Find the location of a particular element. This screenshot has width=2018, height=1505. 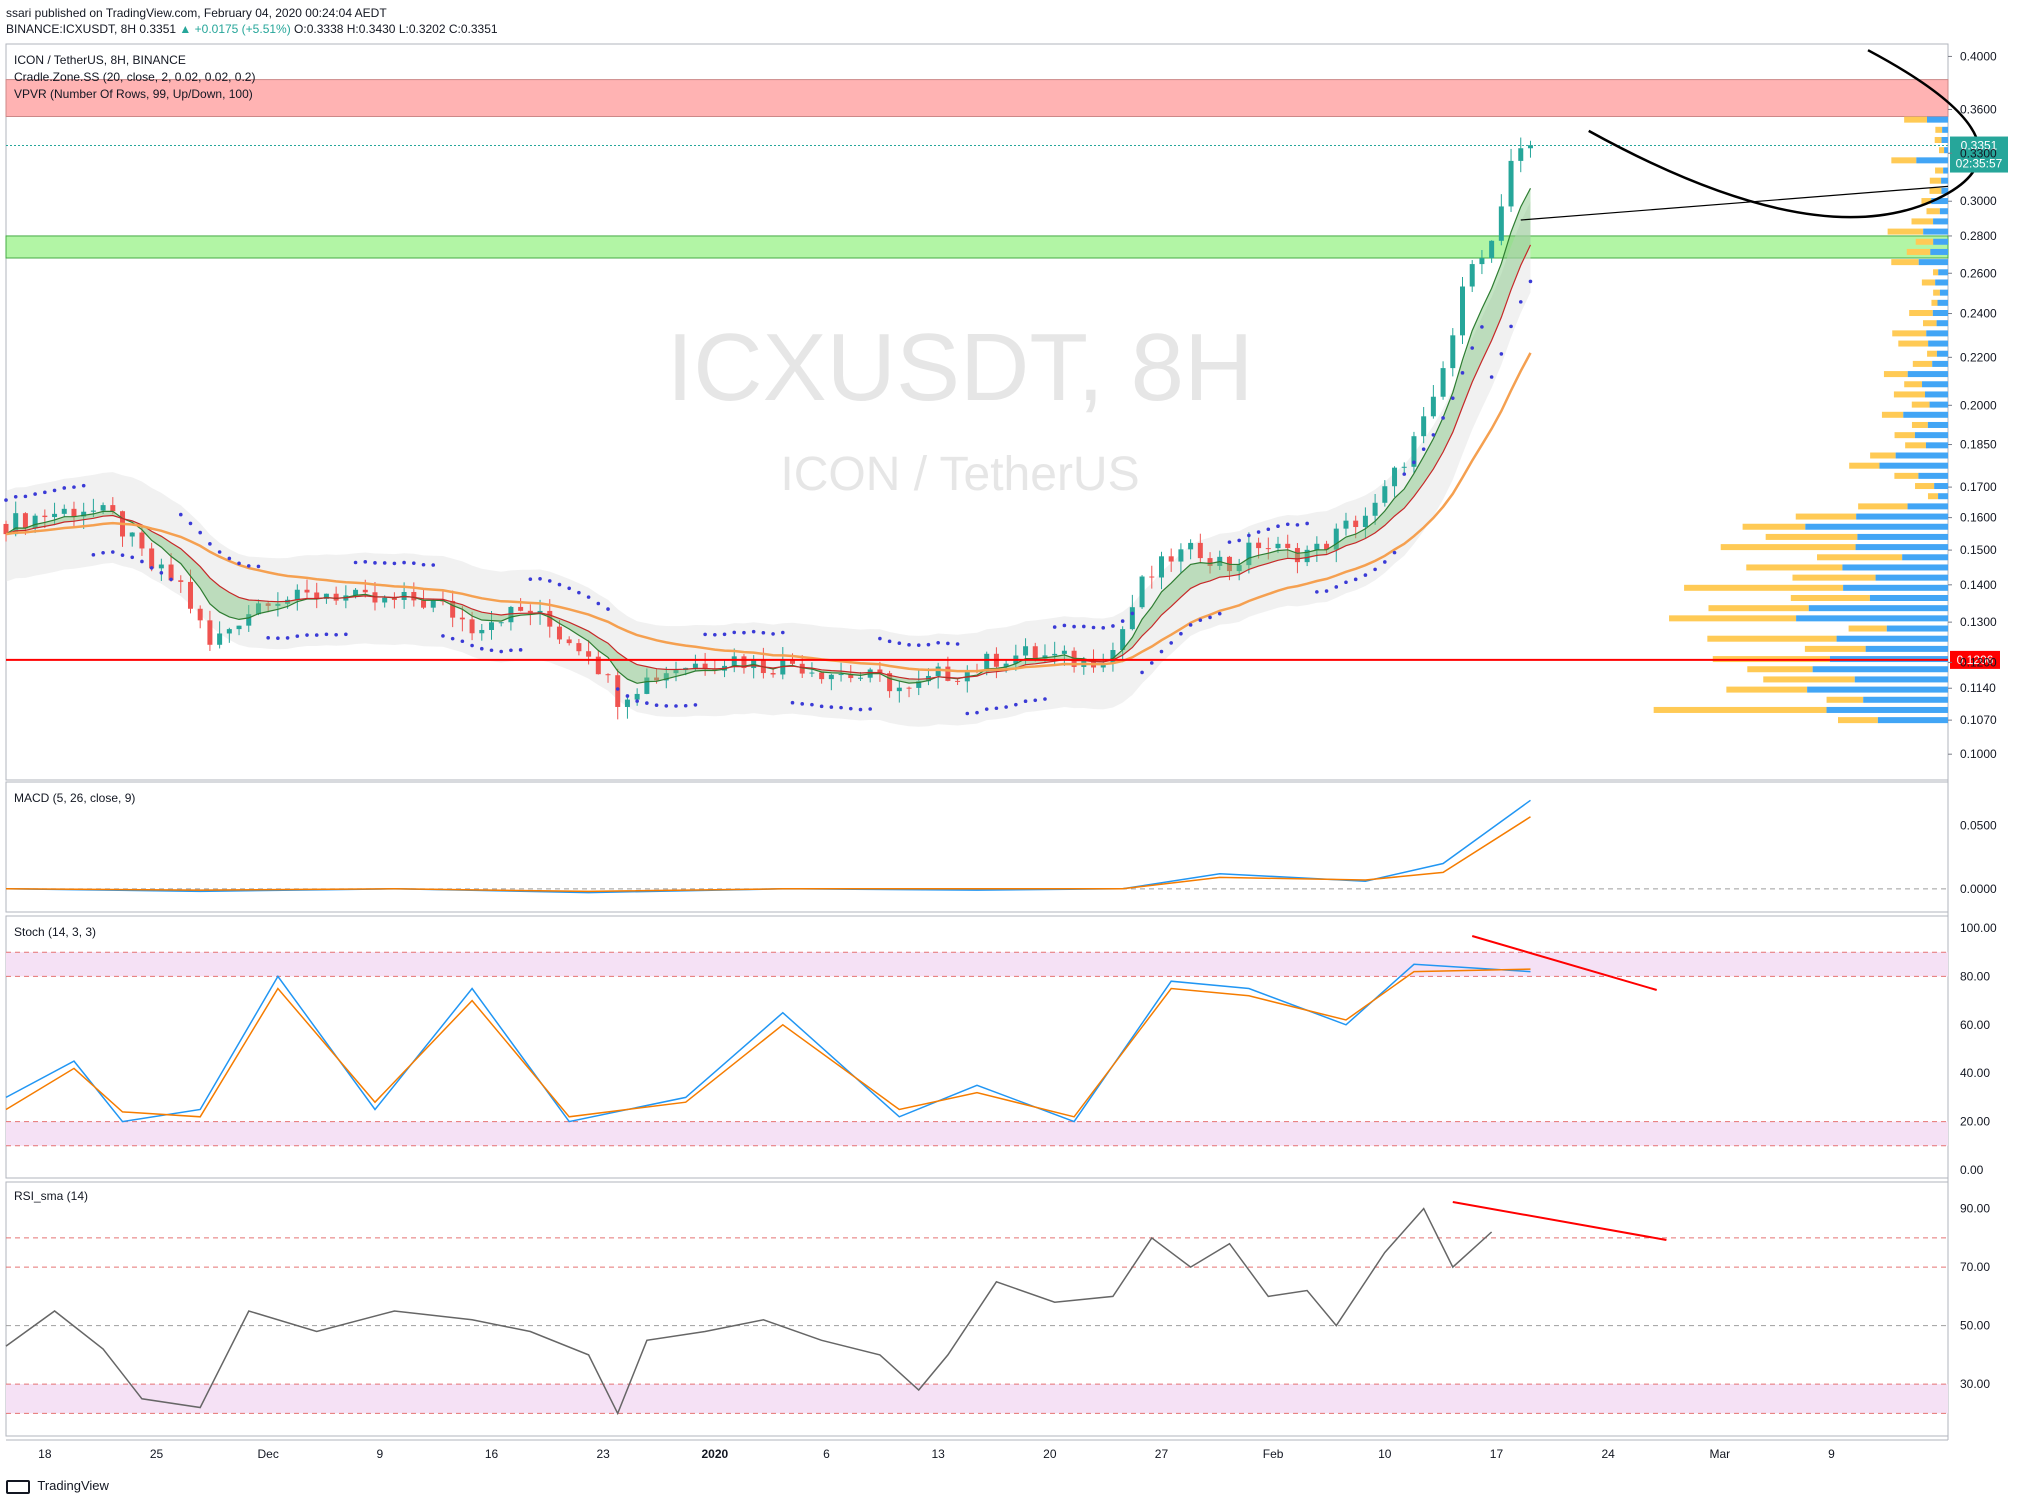

sub-y-tick-label: 100.00 is located at coordinates (1978, 928).